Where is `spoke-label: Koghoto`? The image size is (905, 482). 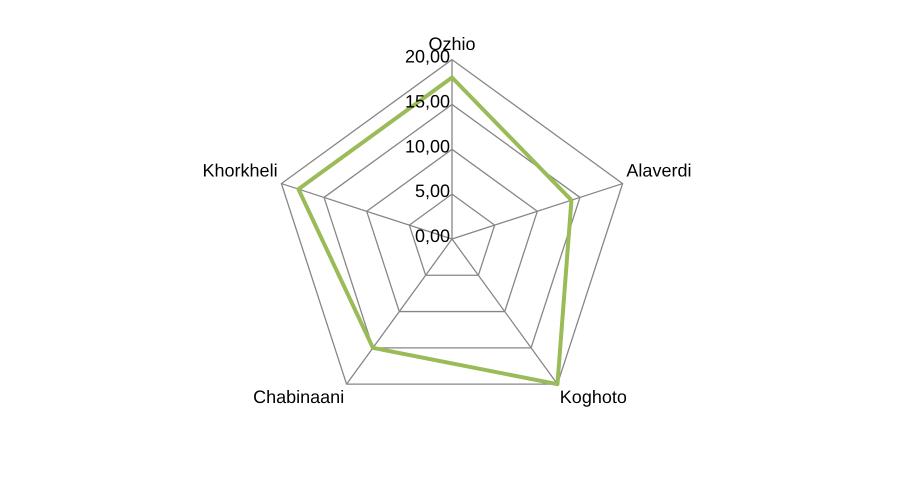 spoke-label: Koghoto is located at coordinates (593, 397).